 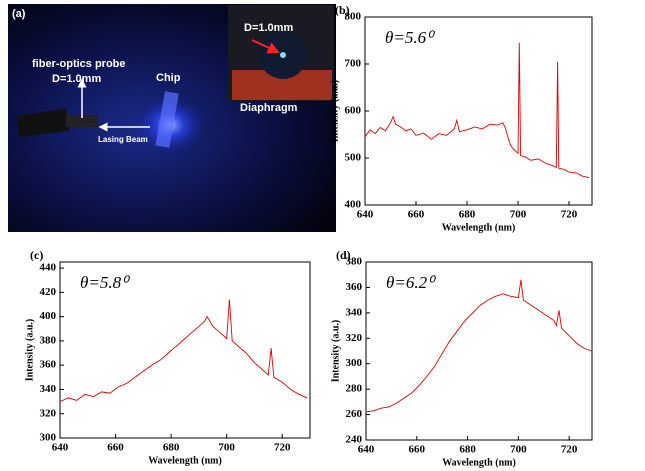 What do you see at coordinates (123, 139) in the screenshot?
I see `beam-label: Lasing Beam` at bounding box center [123, 139].